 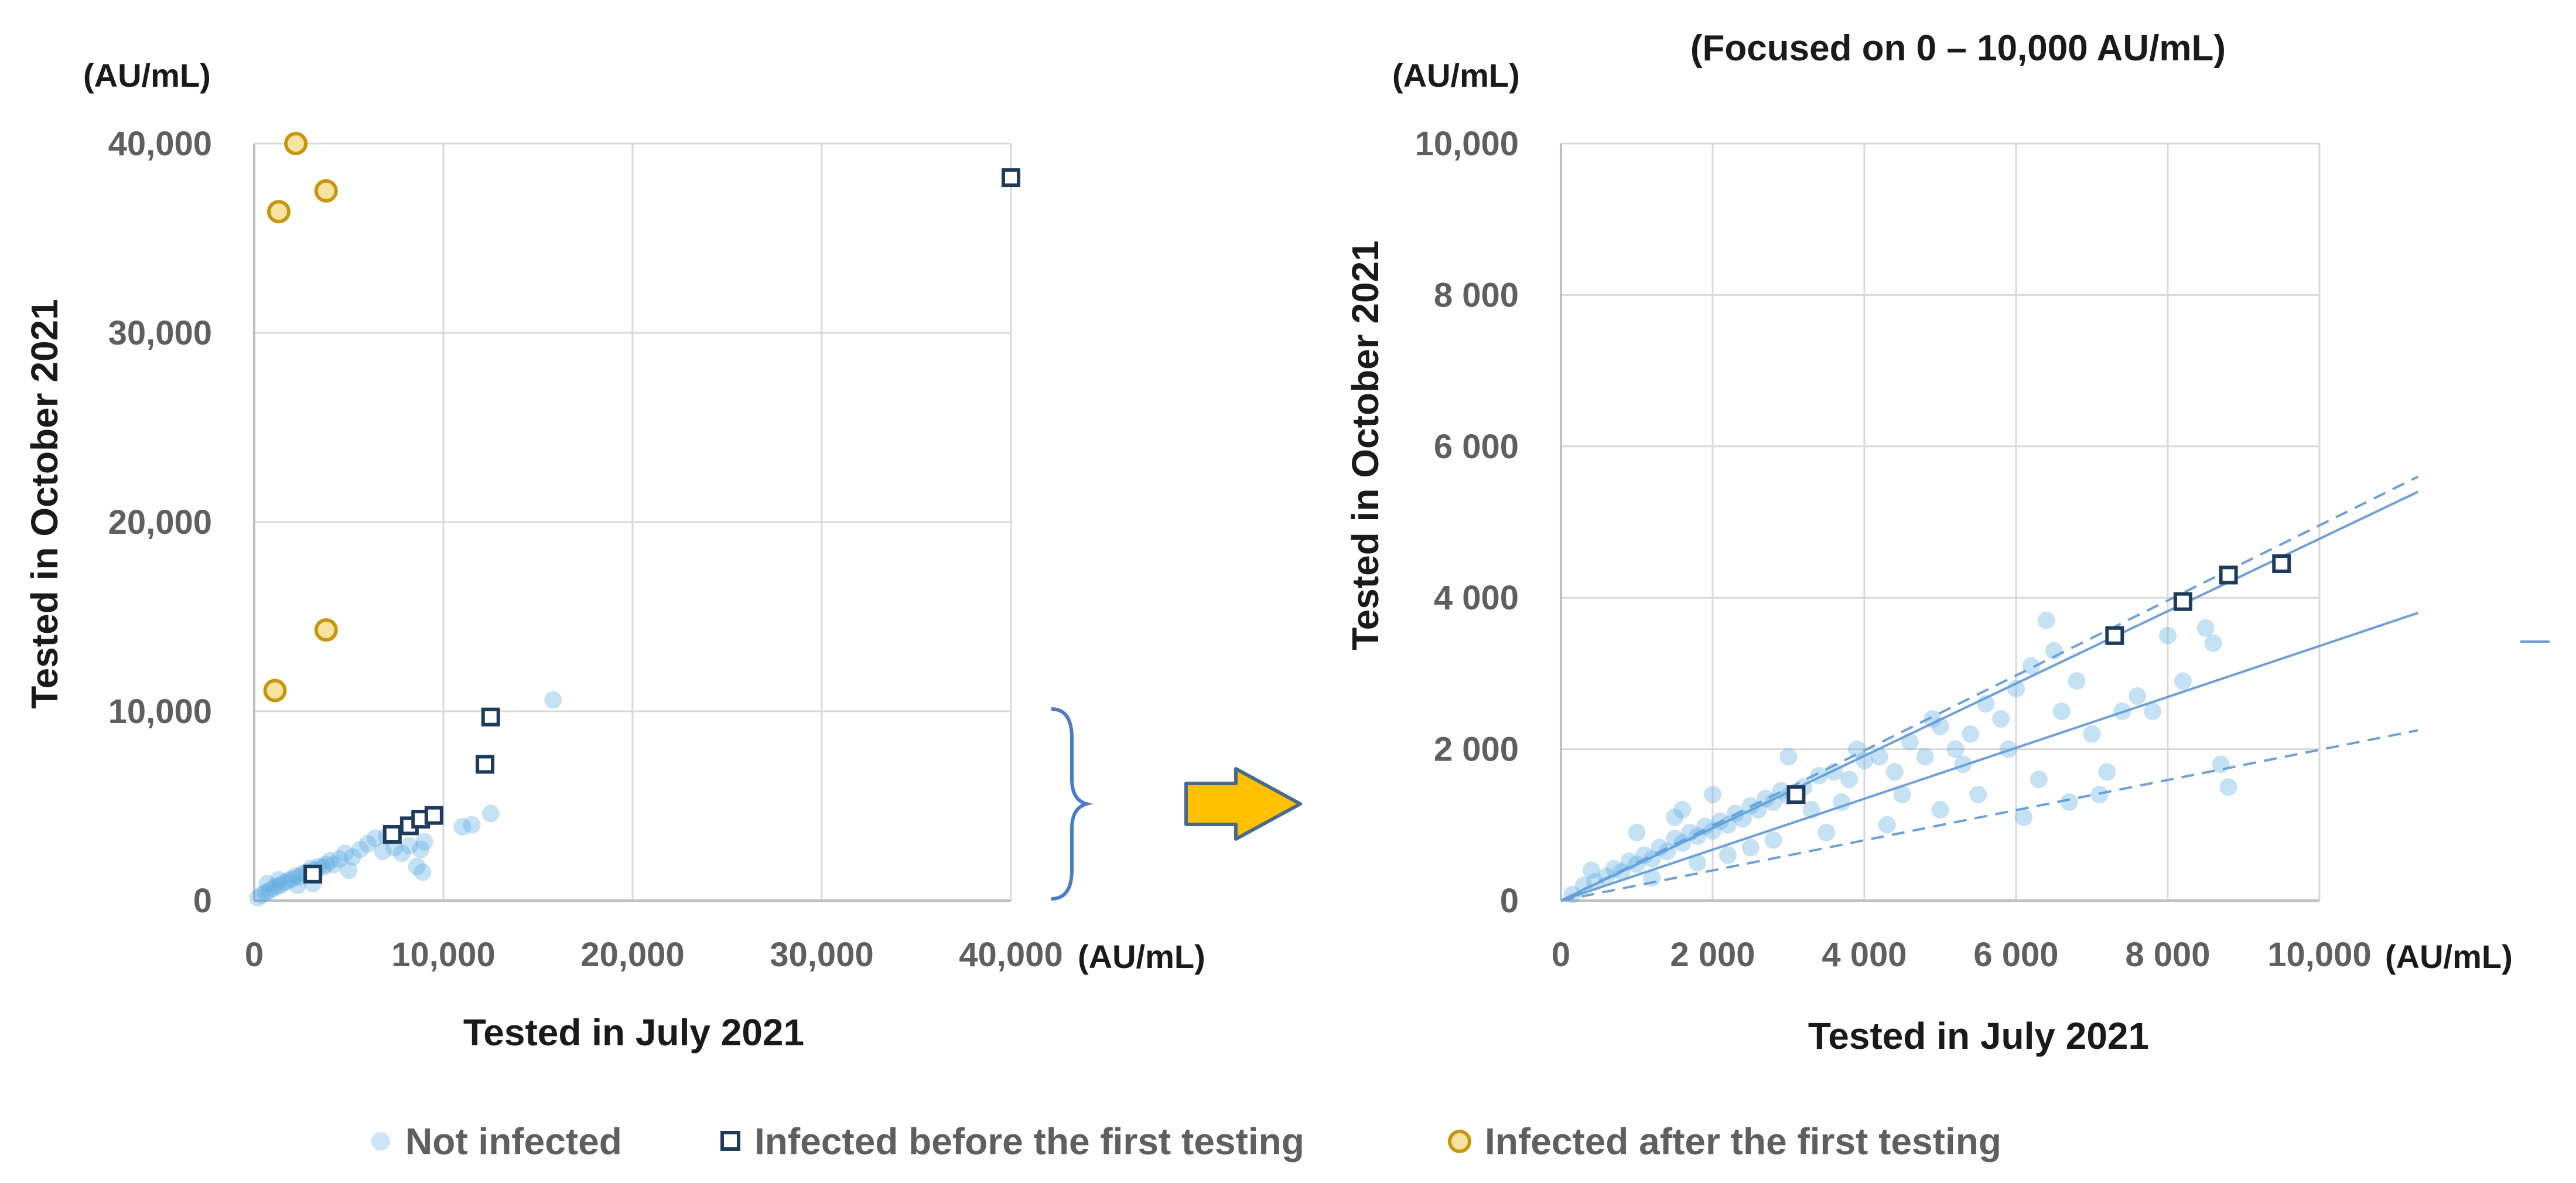 I want to click on x-tick-label: 10,000, so click(x=443, y=955).